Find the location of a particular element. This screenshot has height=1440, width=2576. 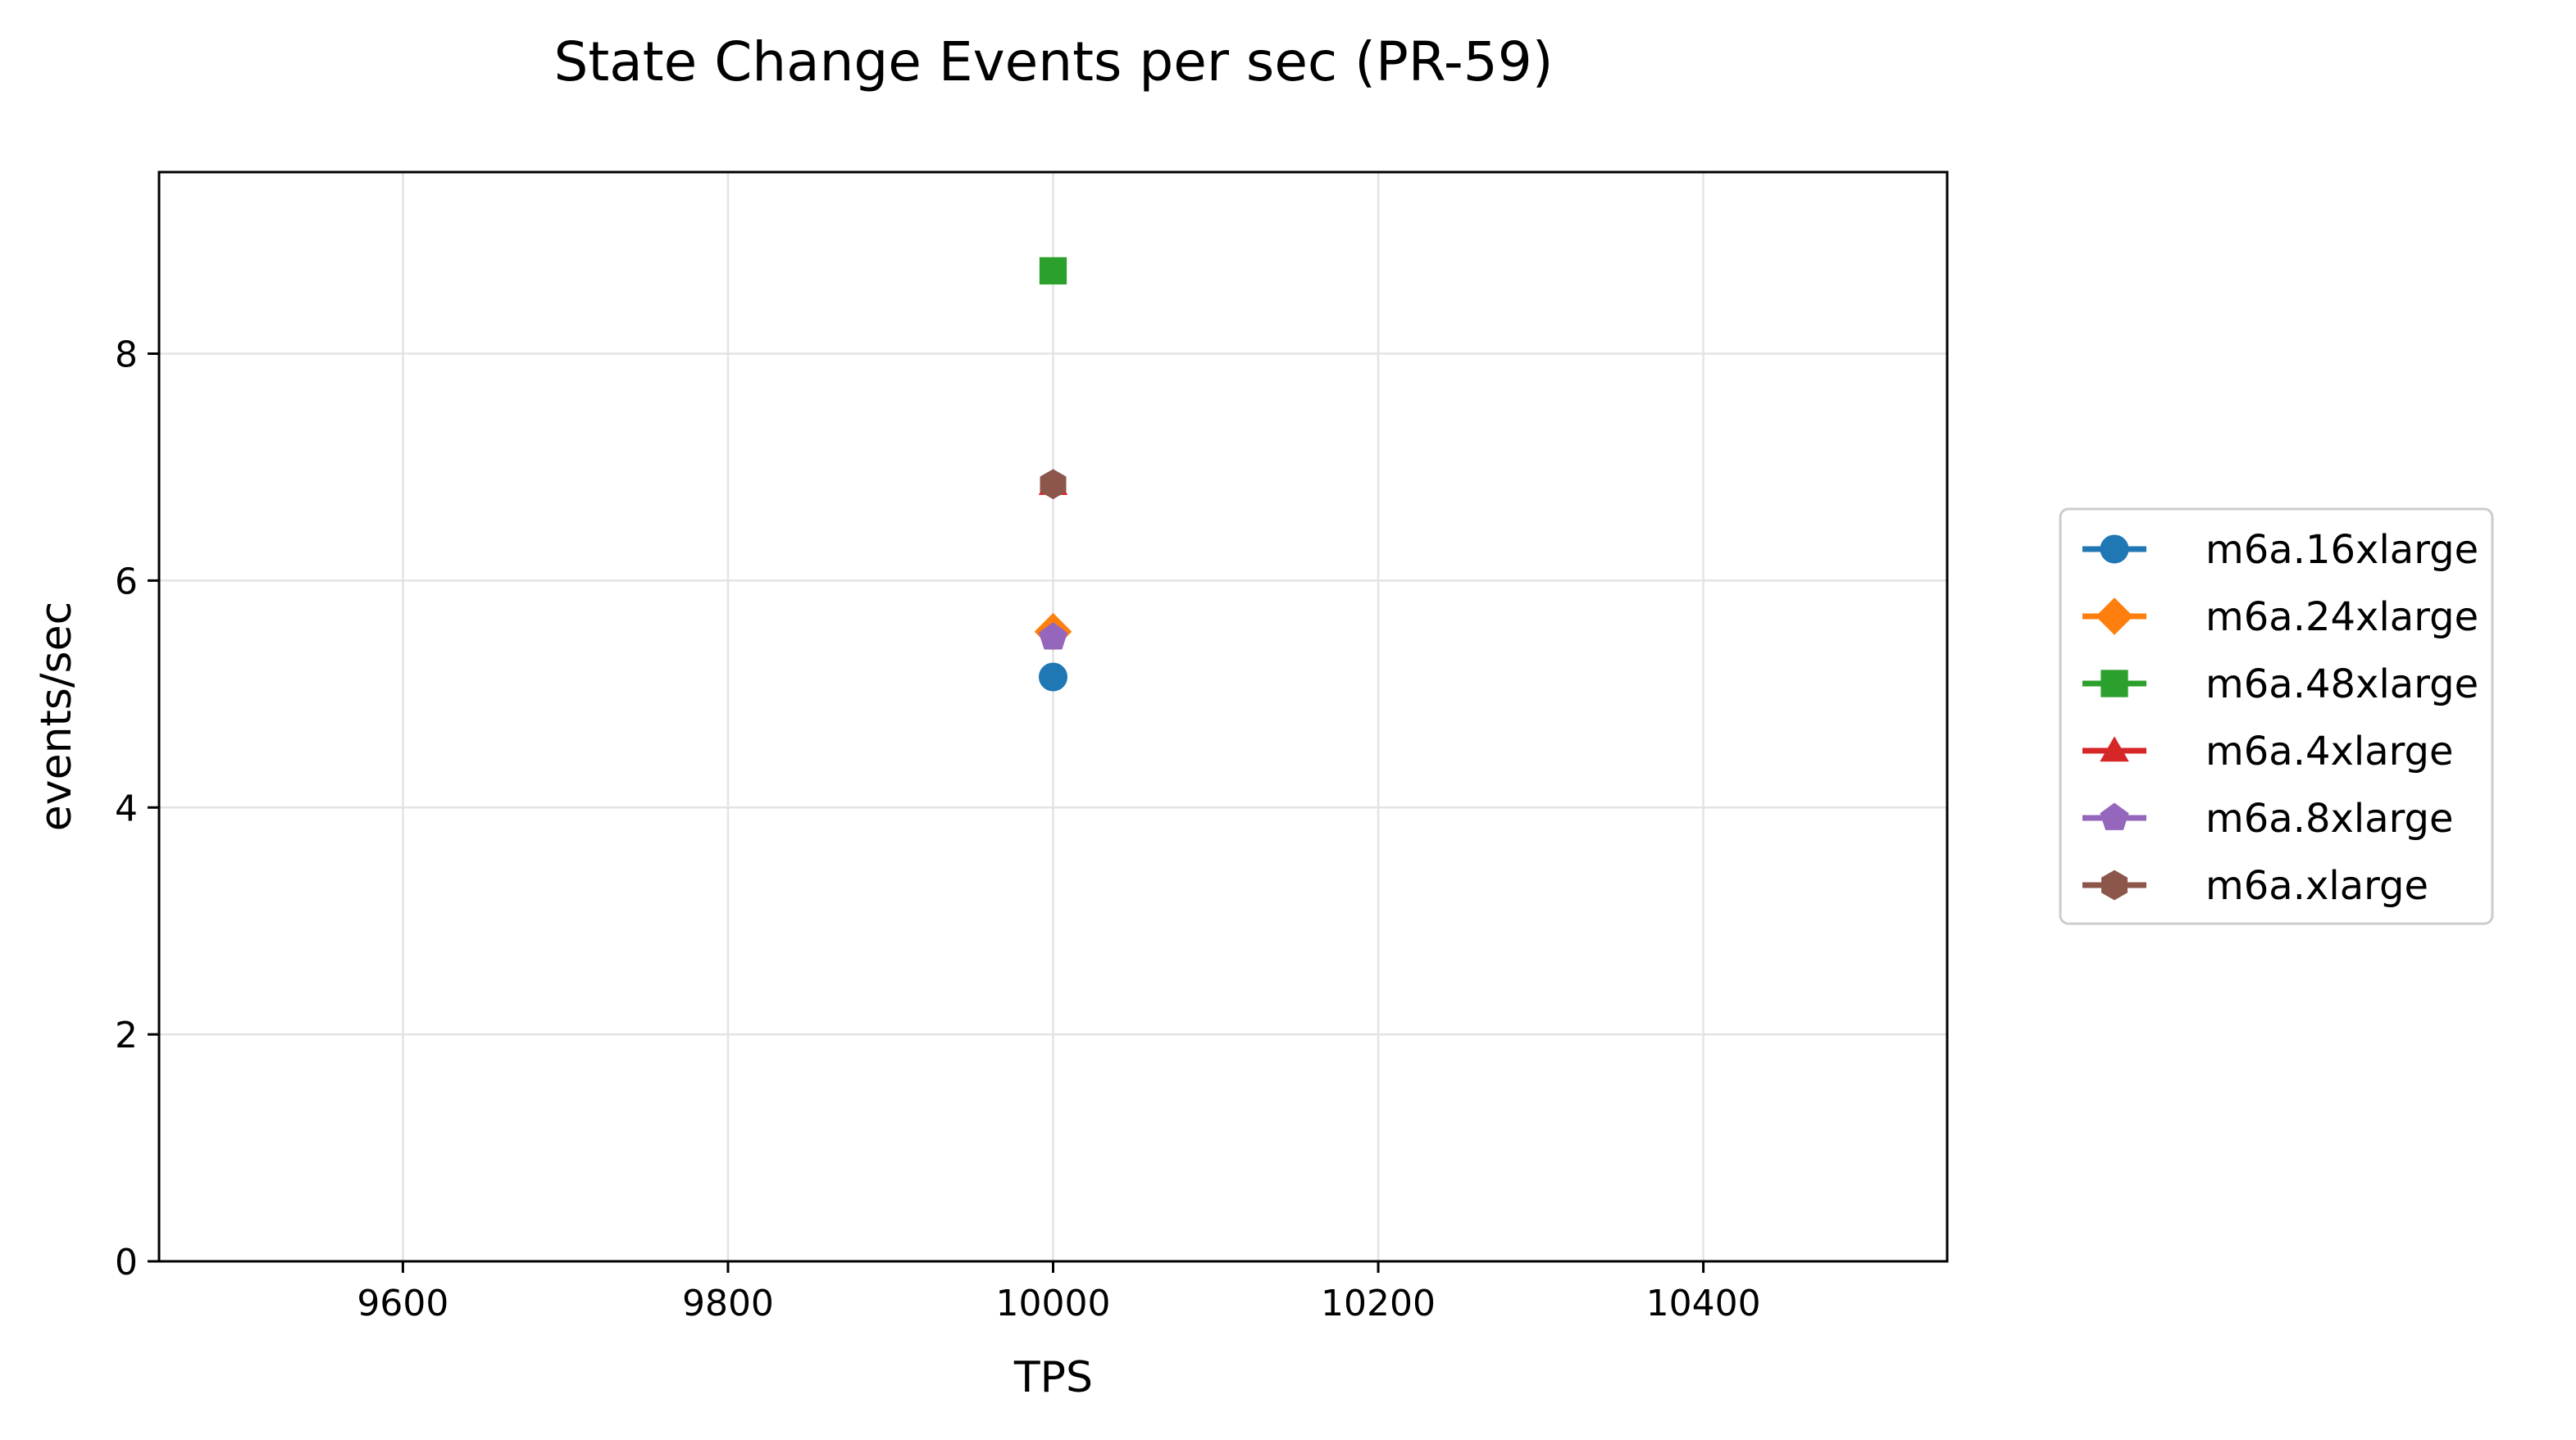

data-points is located at coordinates (1053, 474).